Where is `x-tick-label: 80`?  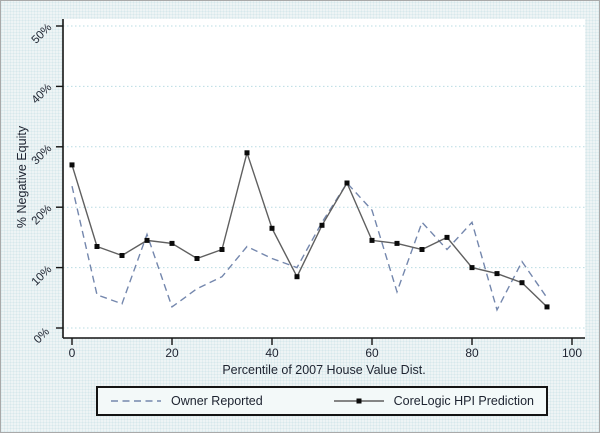
x-tick-label: 80 is located at coordinates (472, 353).